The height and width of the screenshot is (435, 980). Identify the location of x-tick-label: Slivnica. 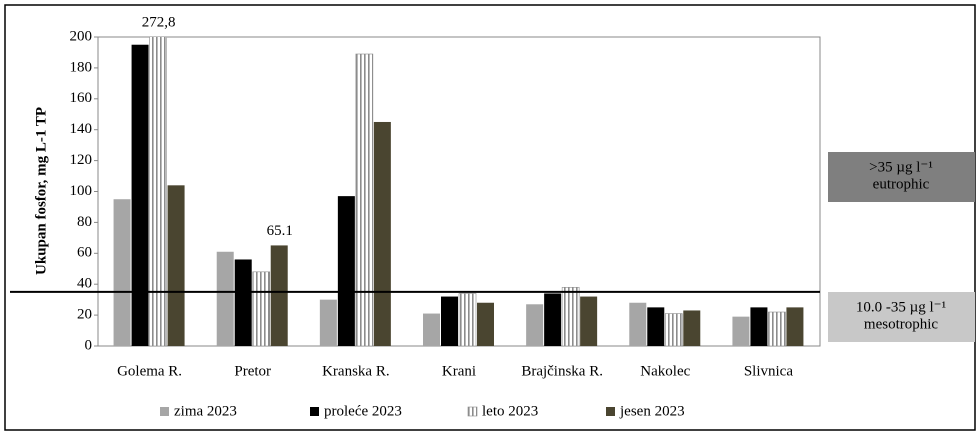
(769, 371).